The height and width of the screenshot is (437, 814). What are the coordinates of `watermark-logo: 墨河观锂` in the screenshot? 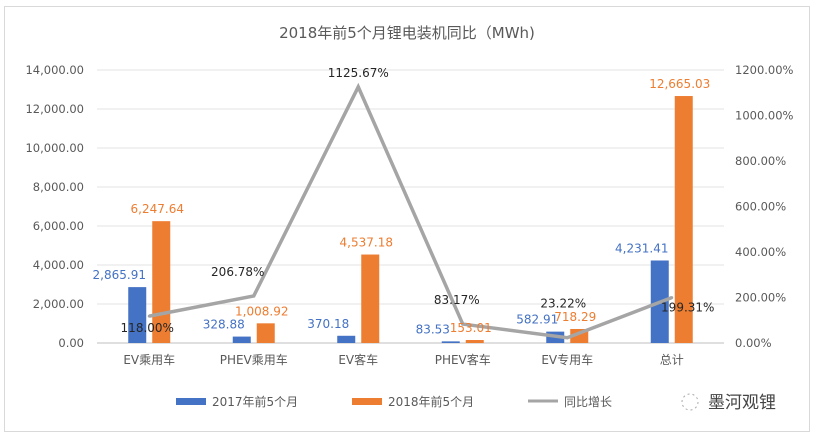 It's located at (728, 403).